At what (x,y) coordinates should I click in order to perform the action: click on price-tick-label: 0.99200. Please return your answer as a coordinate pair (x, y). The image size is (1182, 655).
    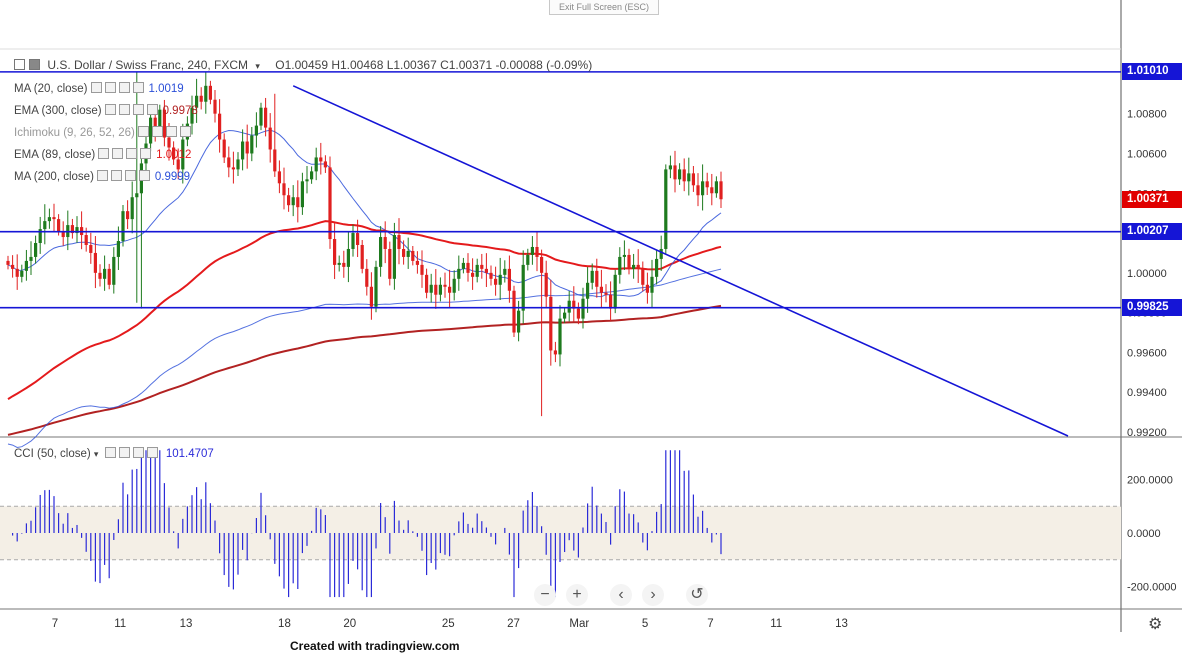
    Looking at the image, I should click on (1147, 433).